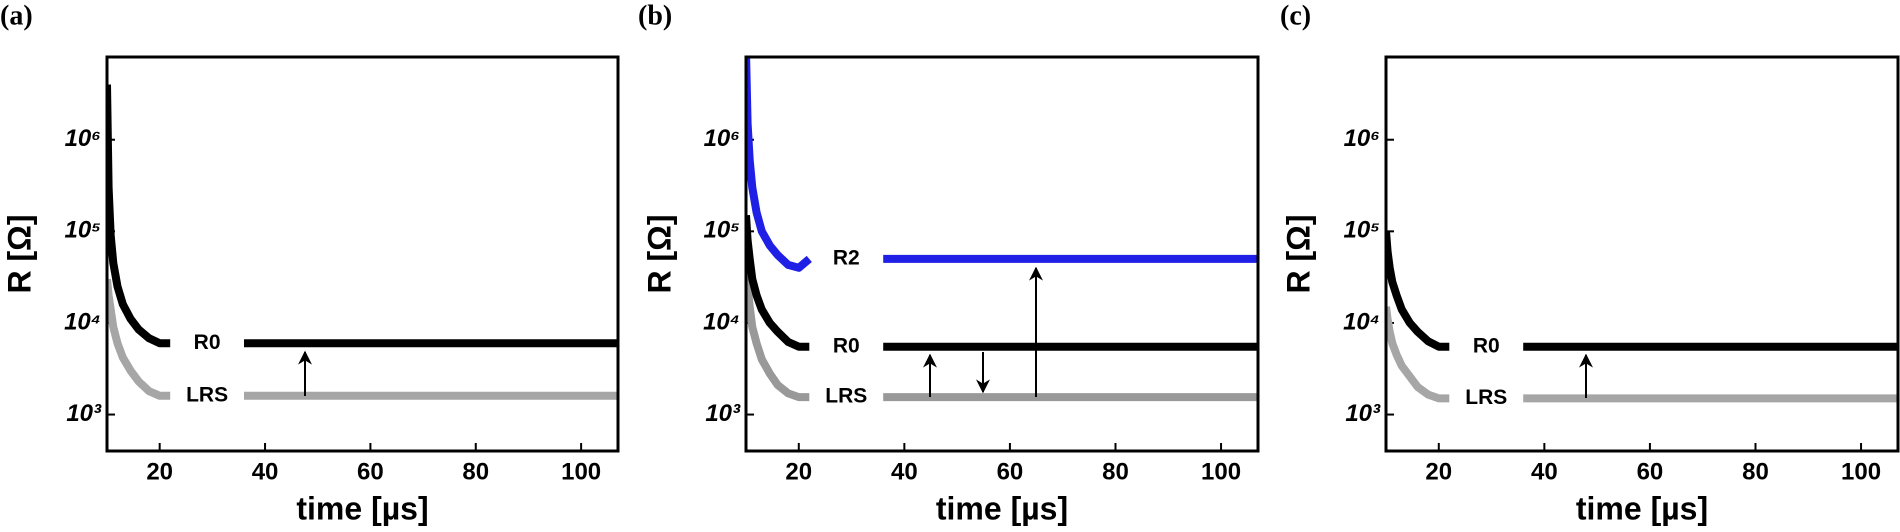  Describe the element at coordinates (655, 15) in the screenshot. I see `panel-label: (b)` at that location.